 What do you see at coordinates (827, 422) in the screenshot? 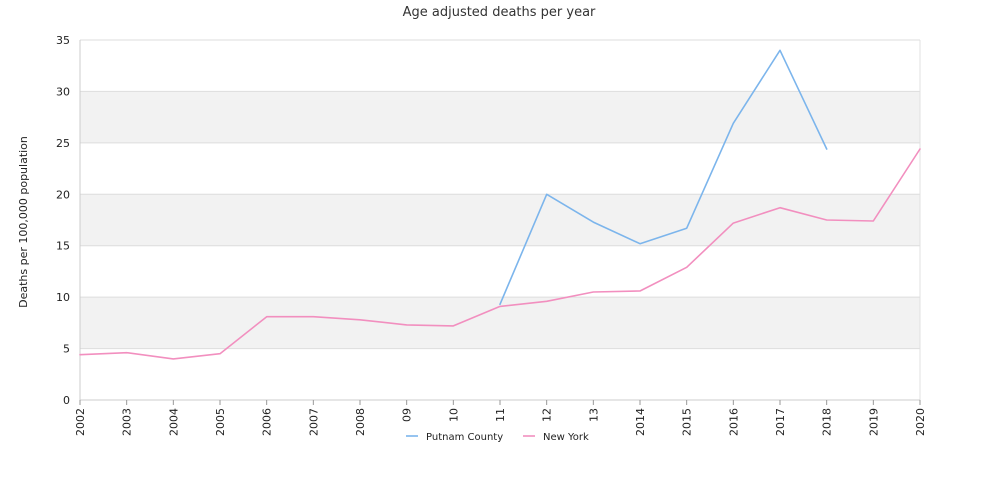
I see `x-tick-label: 2018` at bounding box center [827, 422].